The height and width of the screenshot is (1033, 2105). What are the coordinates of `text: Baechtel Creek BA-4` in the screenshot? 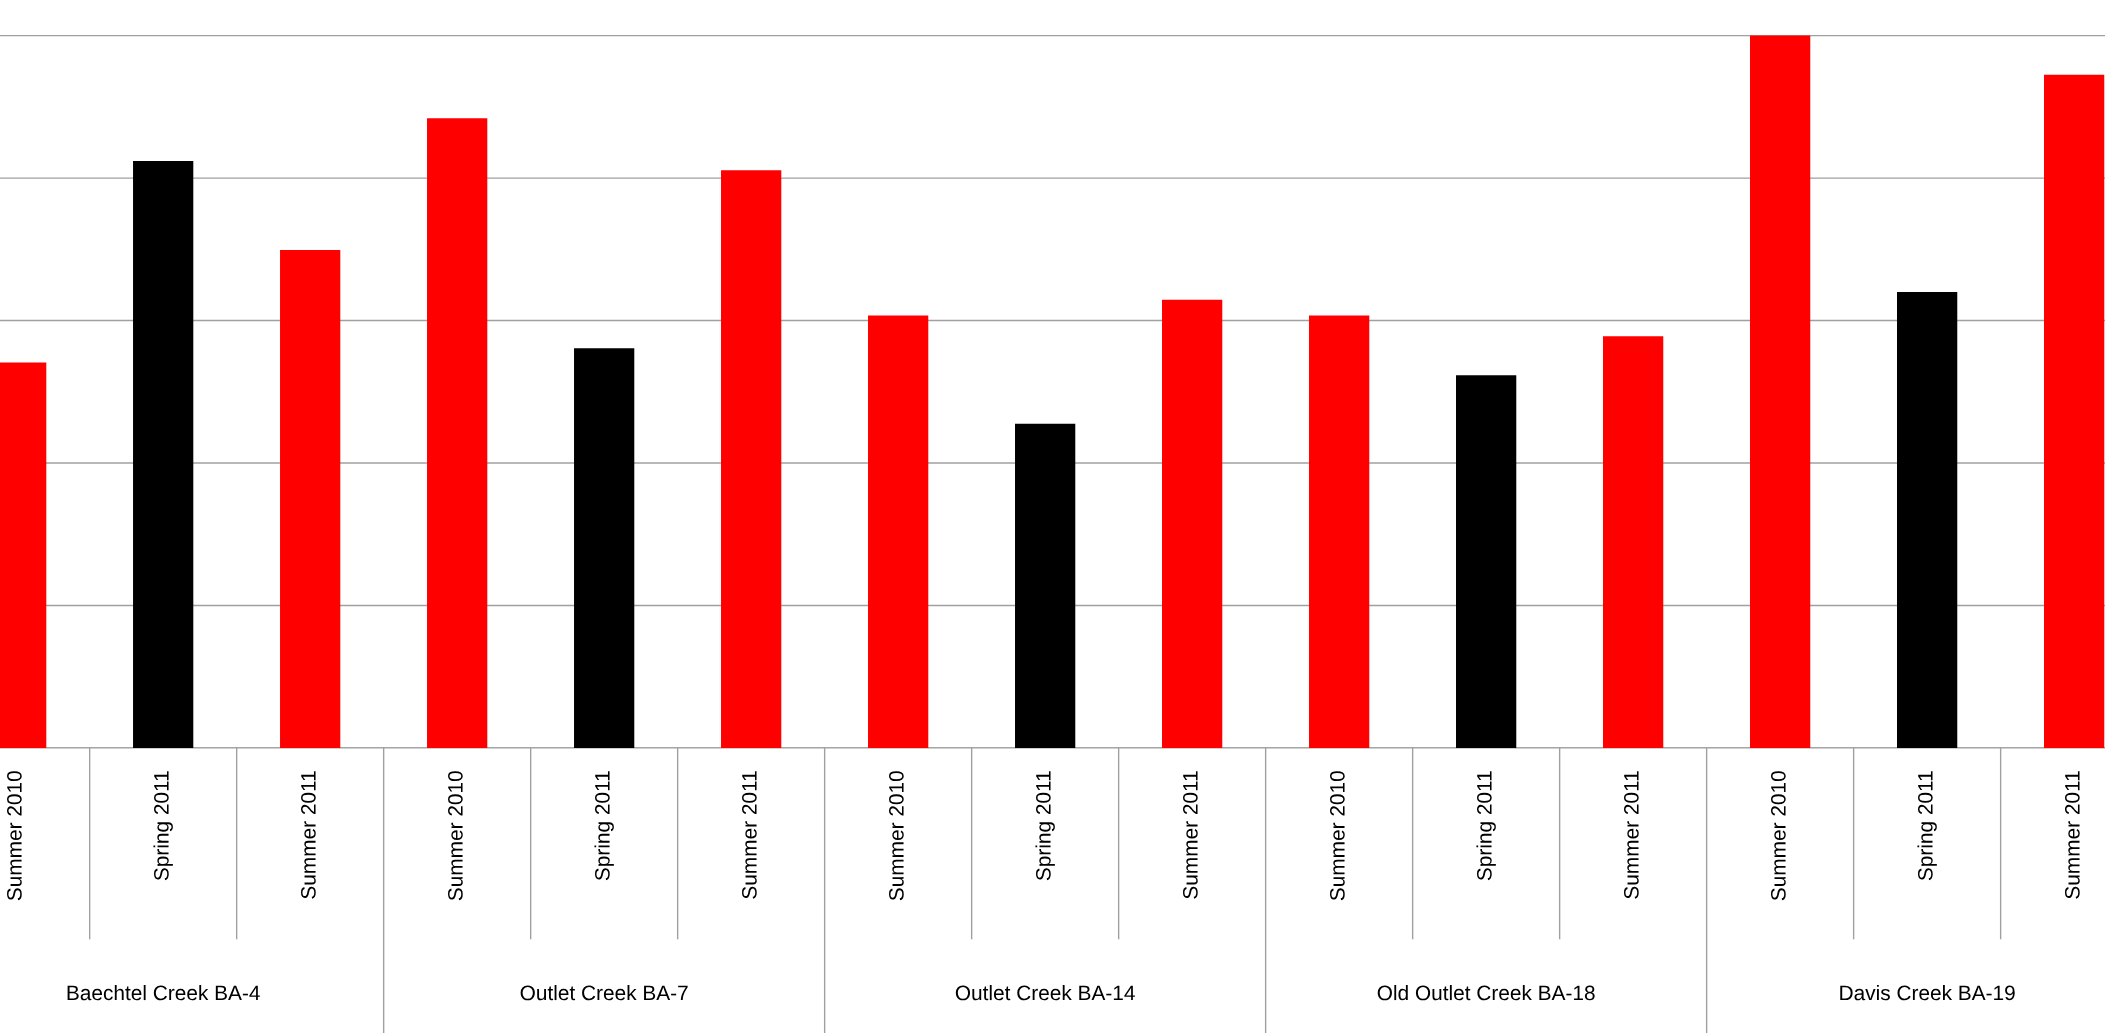 It's located at (163, 992).